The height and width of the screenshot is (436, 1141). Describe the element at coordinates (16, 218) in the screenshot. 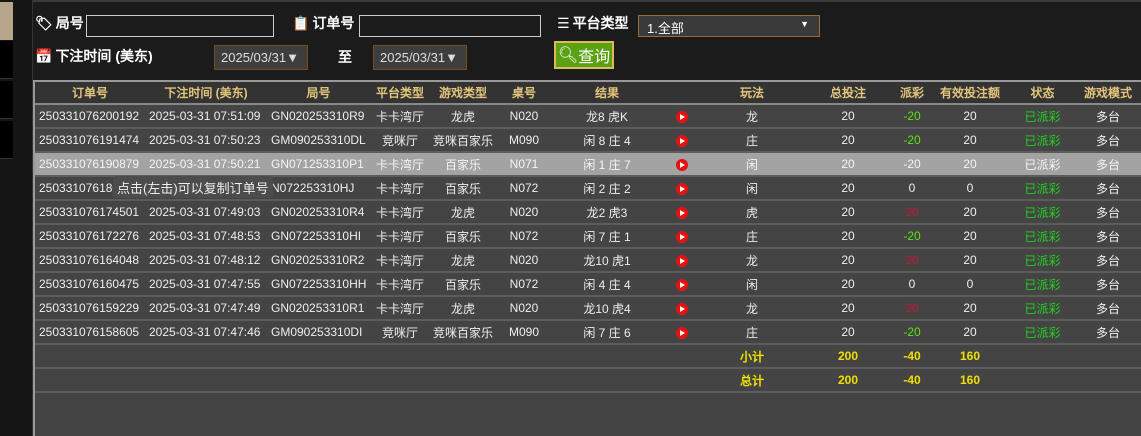

I see `sidebar` at that location.